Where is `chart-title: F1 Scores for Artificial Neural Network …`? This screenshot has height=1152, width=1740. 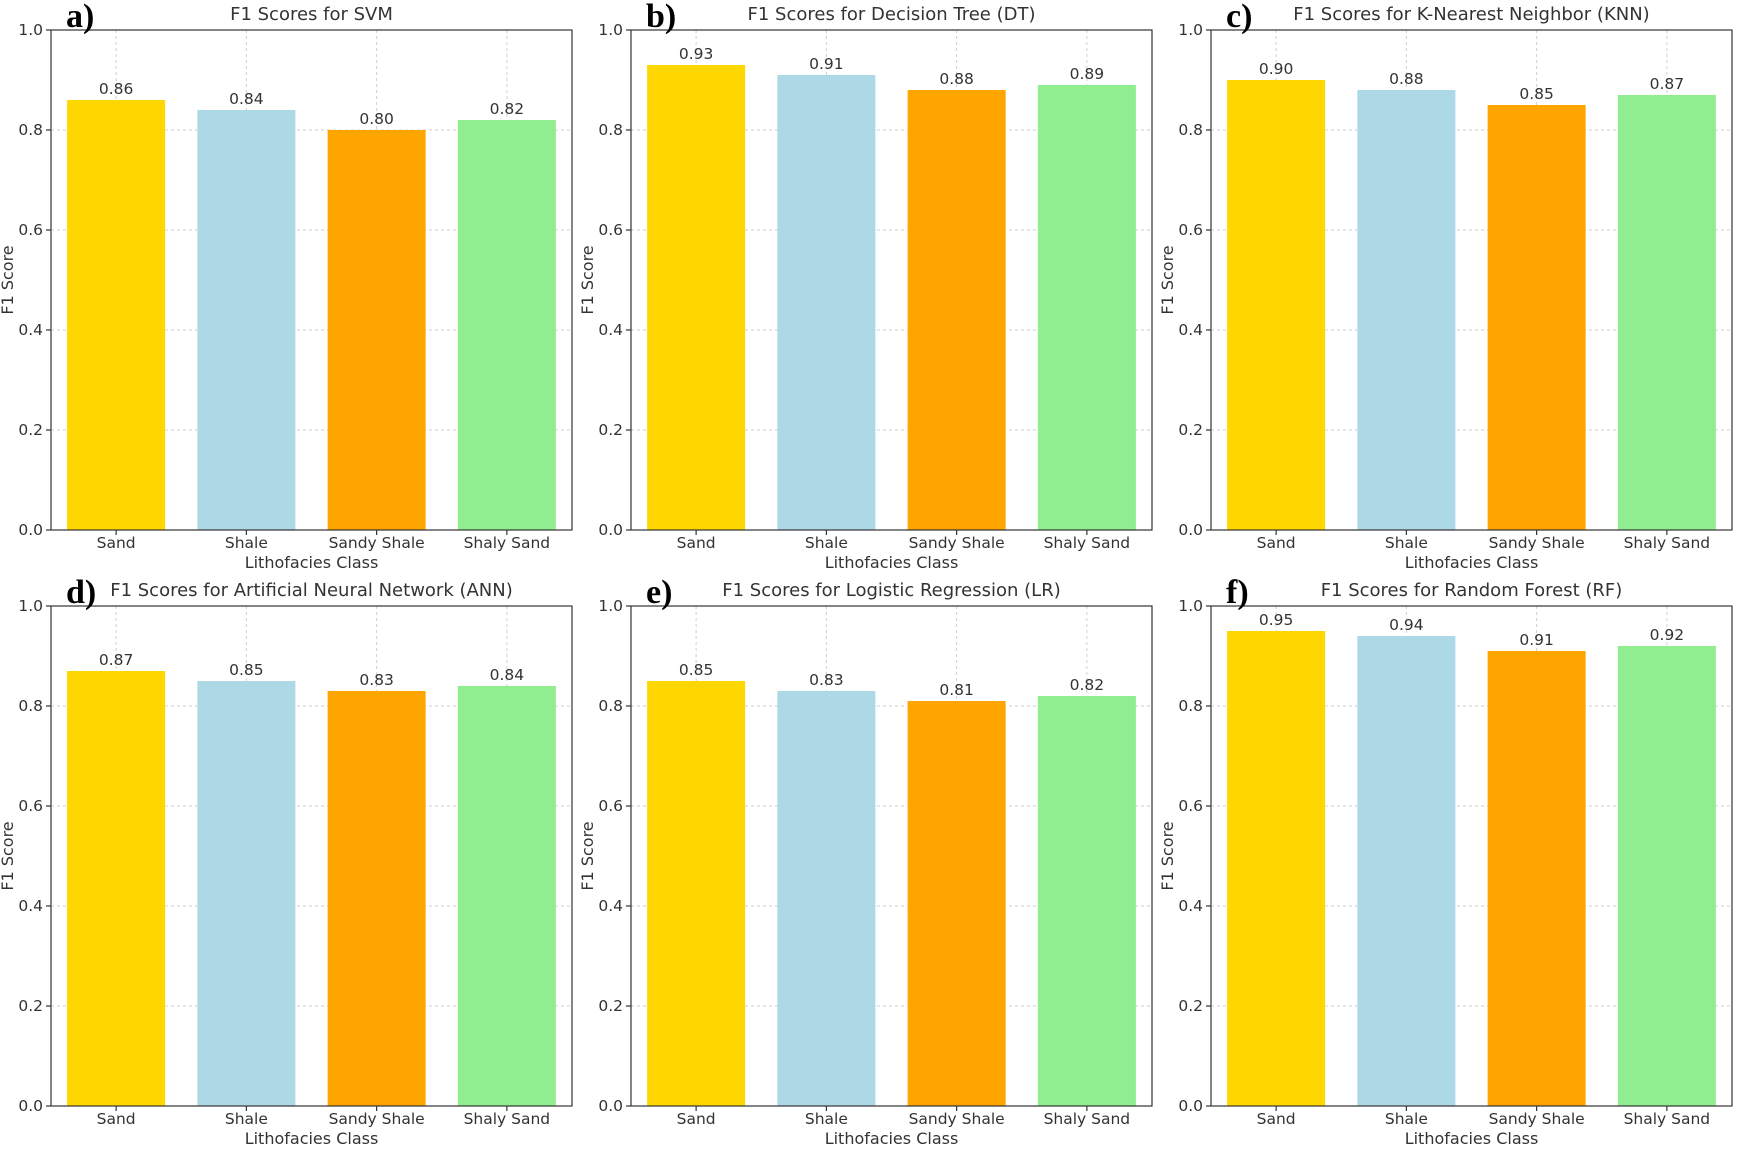 chart-title: F1 Scores for Artificial Neural Network … is located at coordinates (311, 590).